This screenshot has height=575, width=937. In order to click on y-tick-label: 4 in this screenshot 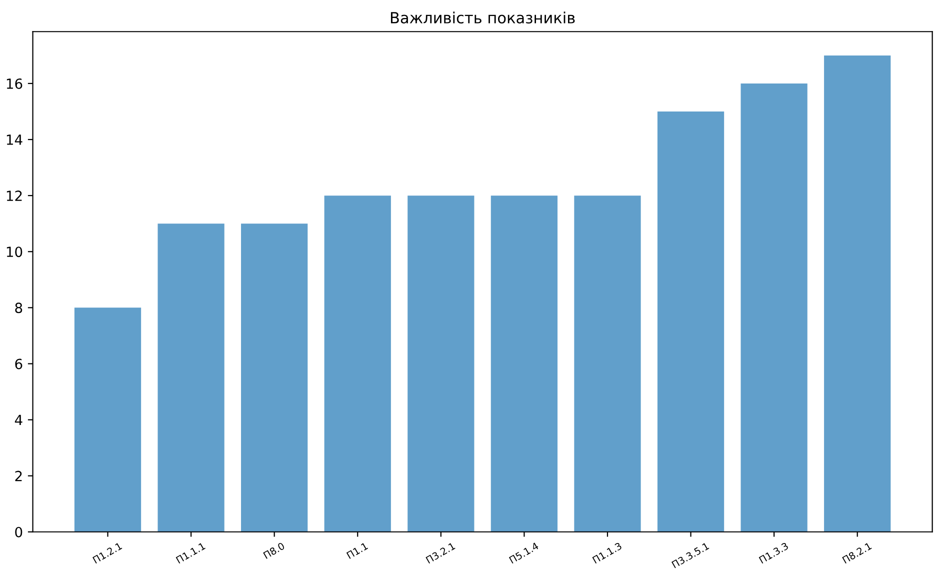, I will do `click(18, 420)`.